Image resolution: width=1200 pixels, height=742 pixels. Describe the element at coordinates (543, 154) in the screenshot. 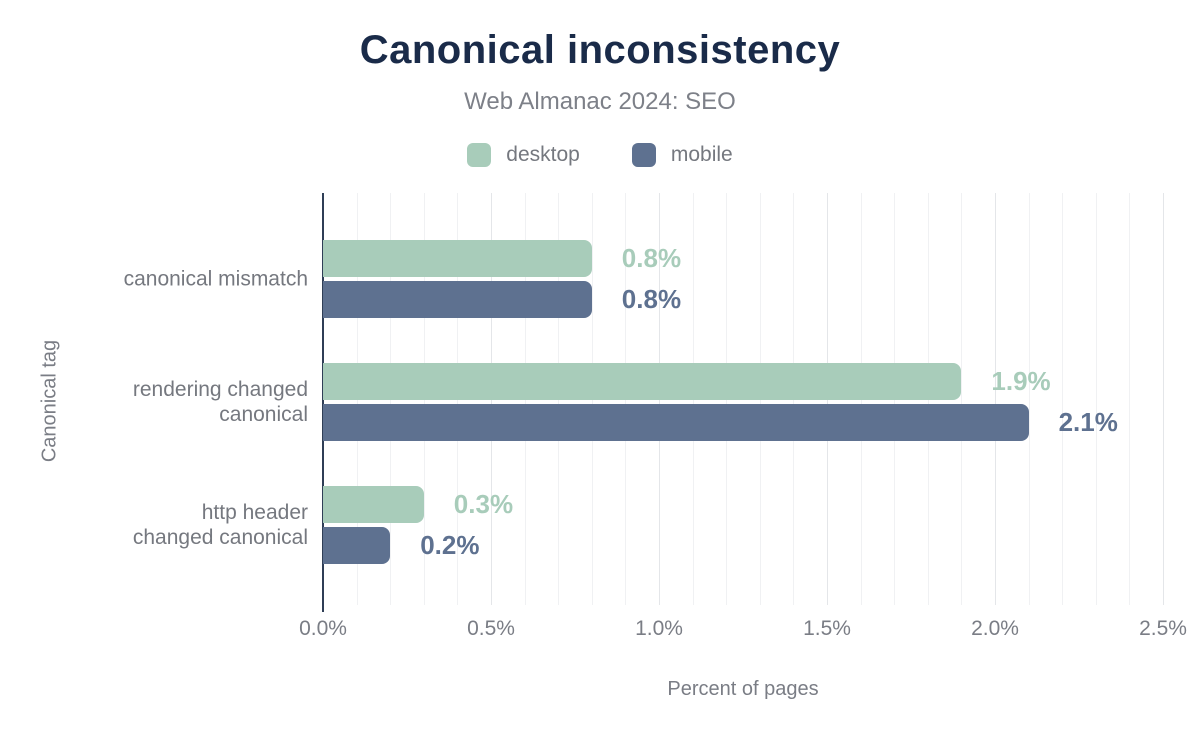

I see `legend-label-desktop: desktop` at that location.